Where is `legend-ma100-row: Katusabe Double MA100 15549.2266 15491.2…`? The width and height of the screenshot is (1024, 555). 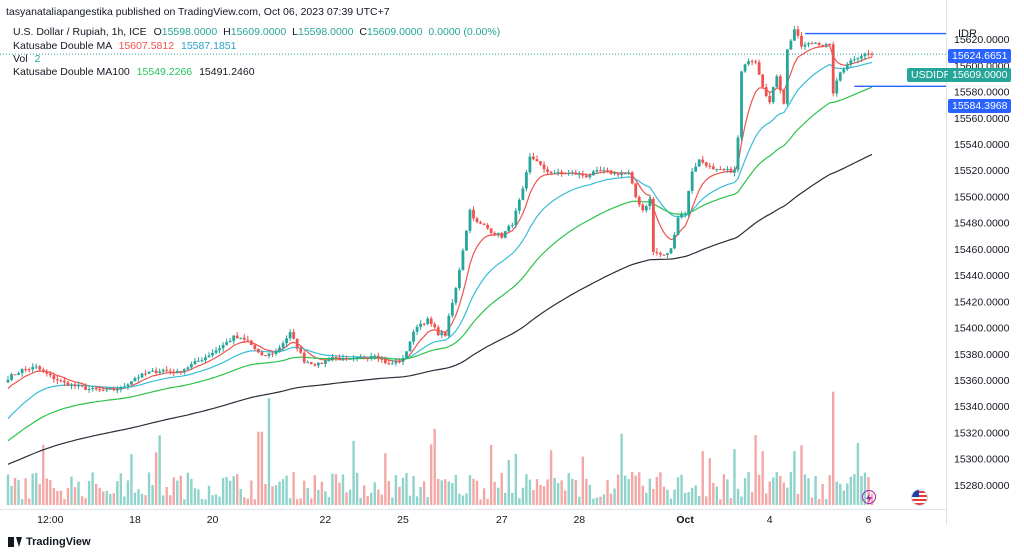 legend-ma100-row: Katusabe Double MA100 15549.2266 15491.2… is located at coordinates (134, 72).